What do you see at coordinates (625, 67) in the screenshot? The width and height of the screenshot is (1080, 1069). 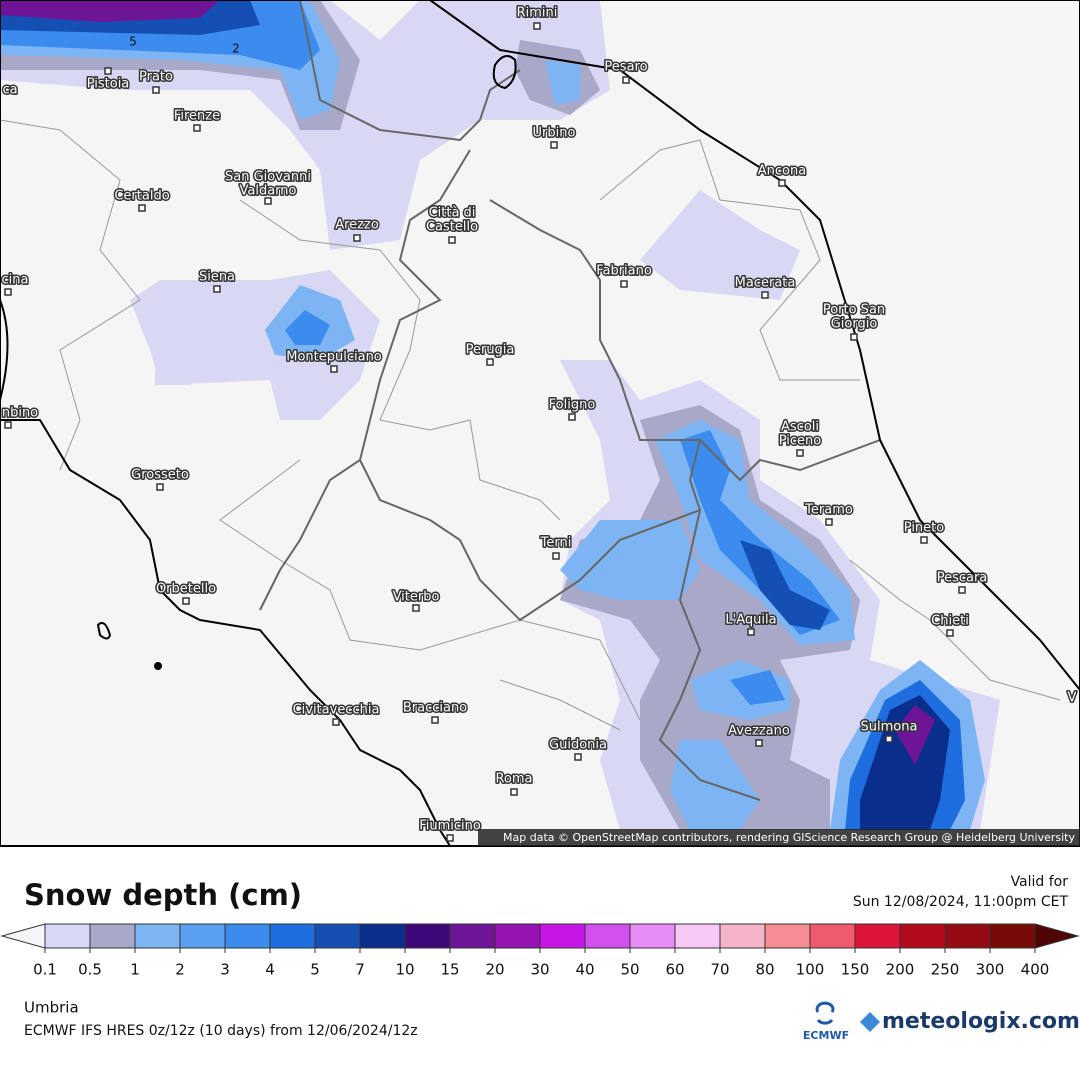 I see `city-label: Pesaro` at bounding box center [625, 67].